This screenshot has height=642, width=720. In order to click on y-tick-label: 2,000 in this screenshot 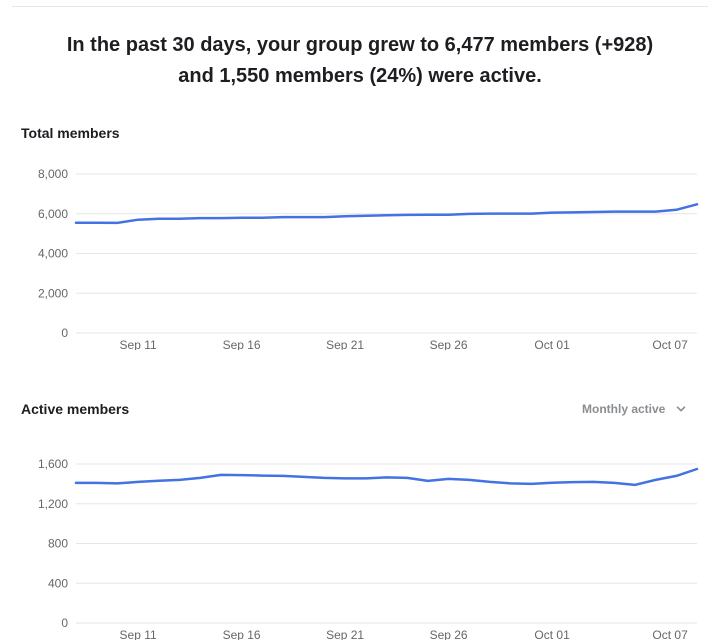, I will do `click(53, 293)`.